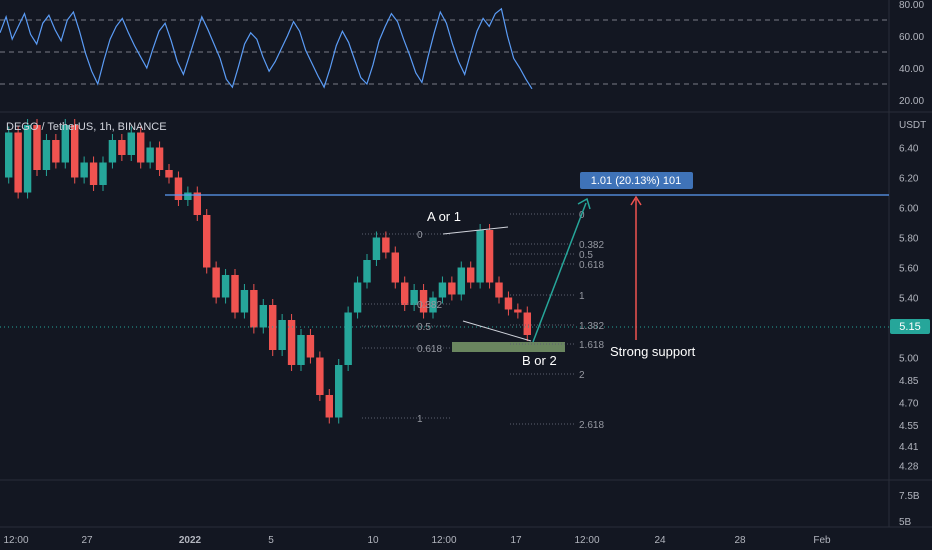  What do you see at coordinates (740, 540) in the screenshot?
I see `time-axis-label: 28` at bounding box center [740, 540].